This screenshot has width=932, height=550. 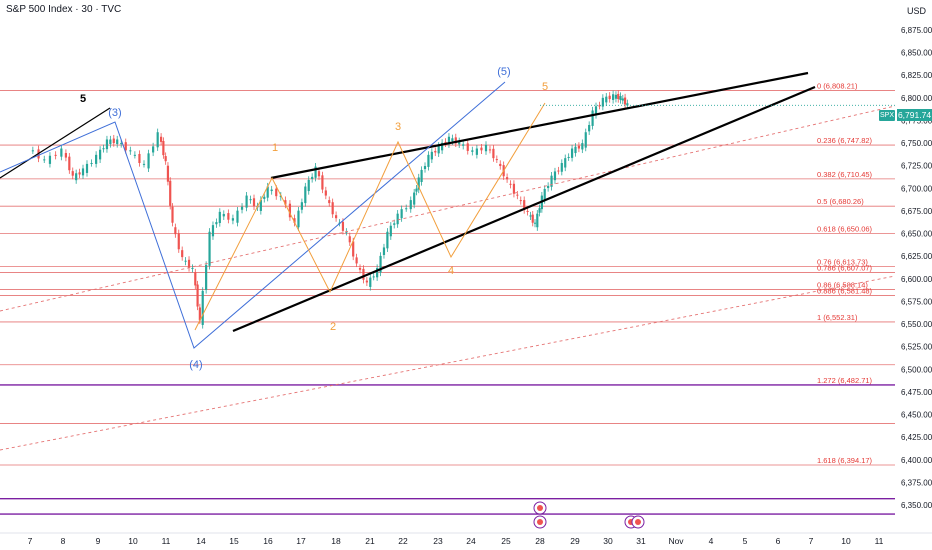 I want to click on wave-label-blue-4: (4), so click(x=195, y=365).